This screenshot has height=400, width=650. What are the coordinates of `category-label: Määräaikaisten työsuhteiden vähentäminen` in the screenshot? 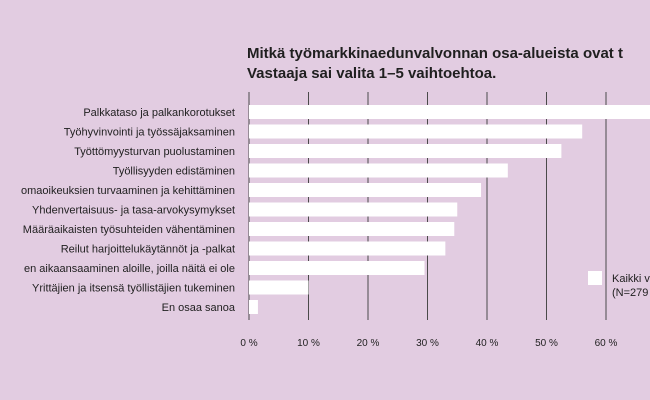 It's located at (129, 230).